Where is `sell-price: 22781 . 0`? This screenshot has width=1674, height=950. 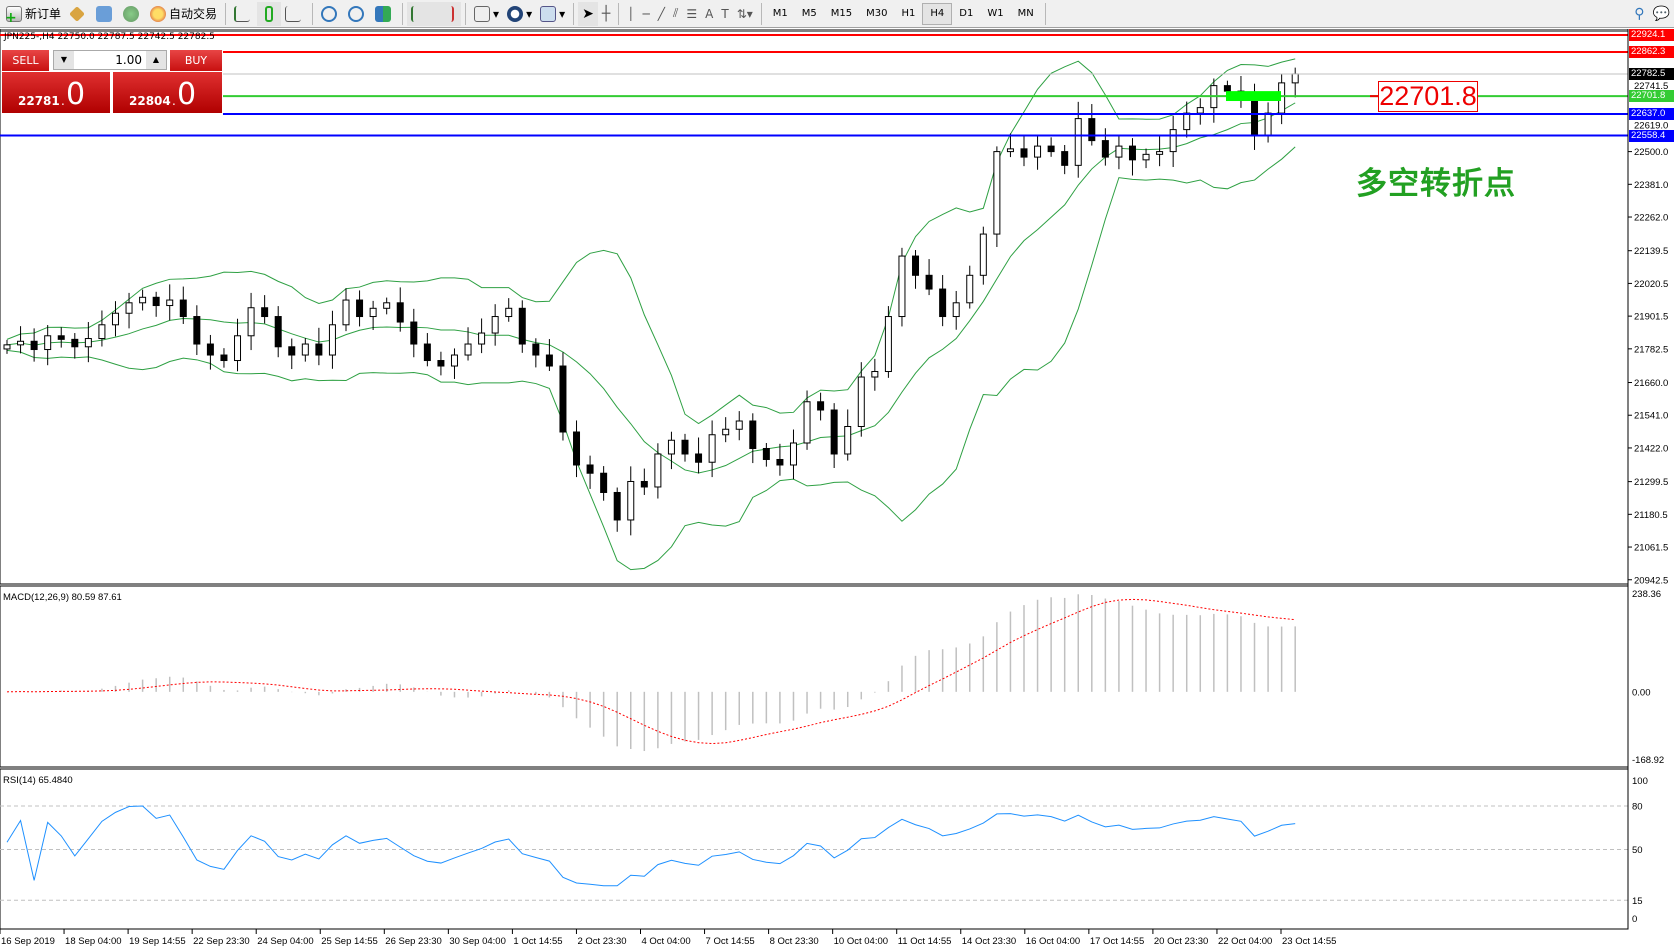
sell-price: 22781 . 0 is located at coordinates (56, 92).